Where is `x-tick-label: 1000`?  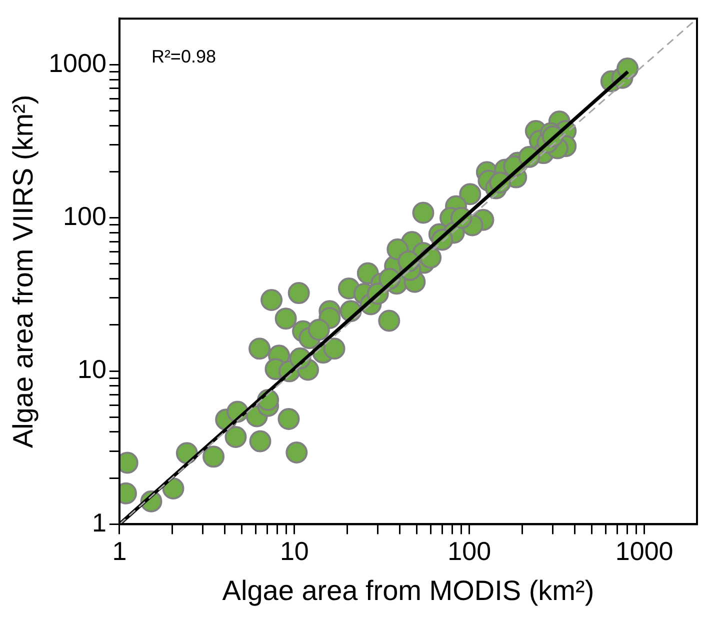
x-tick-label: 1000 is located at coordinates (644, 551).